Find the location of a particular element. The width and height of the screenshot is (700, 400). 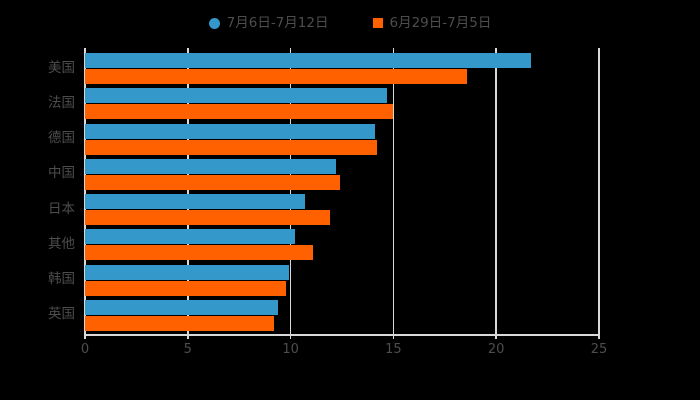

legend-item-series-2: 6月29日-7月5日 is located at coordinates (432, 23).